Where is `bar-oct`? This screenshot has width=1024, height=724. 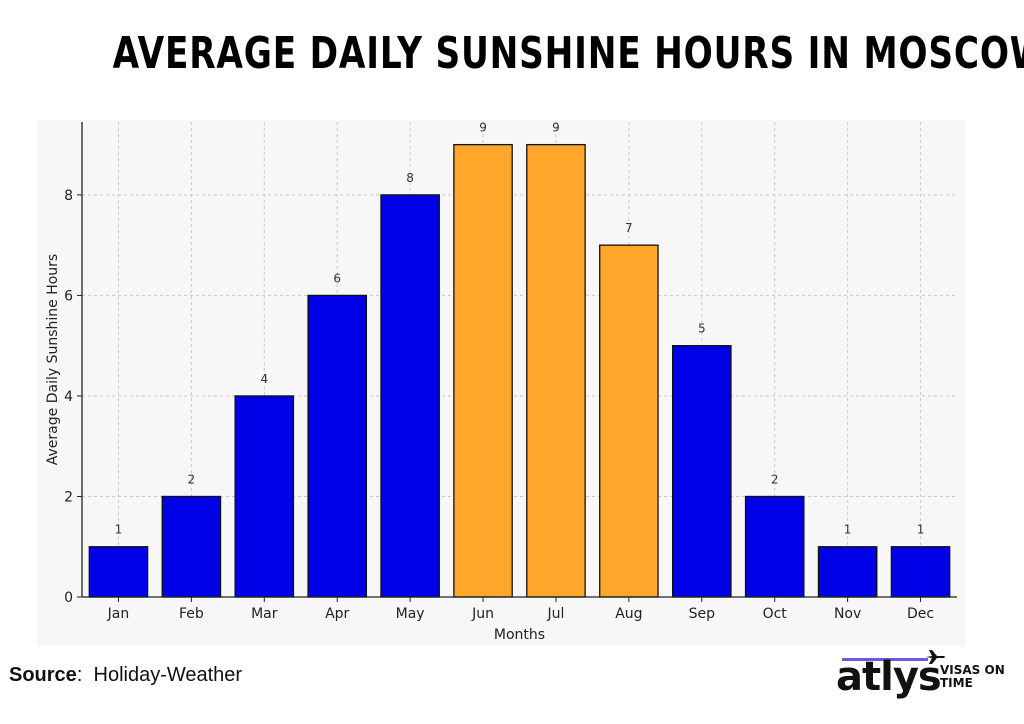
bar-oct is located at coordinates (774, 546).